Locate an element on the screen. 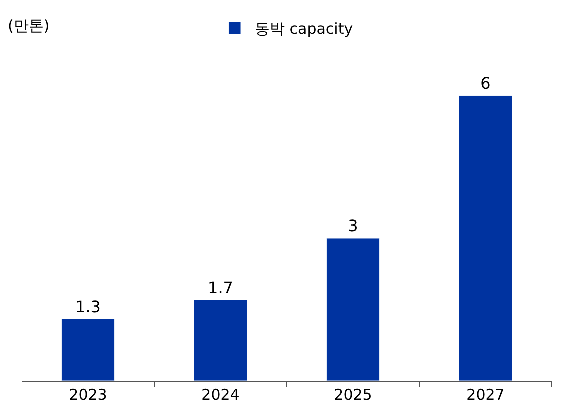 The image size is (564, 416). x-tick-label: 2023 is located at coordinates (88, 395).